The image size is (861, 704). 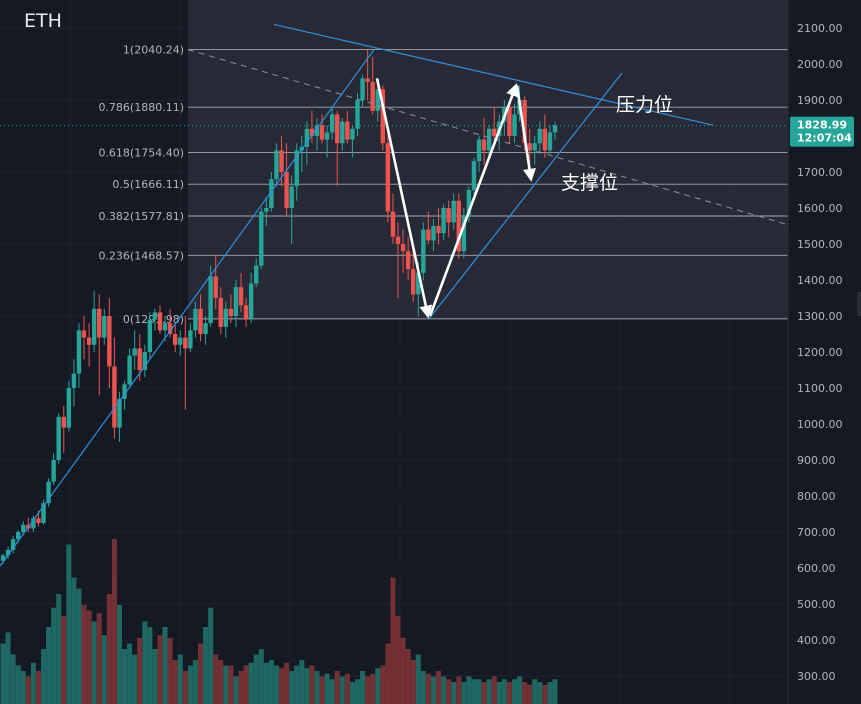 I want to click on price-tick-label: 1000.00, so click(x=820, y=424).